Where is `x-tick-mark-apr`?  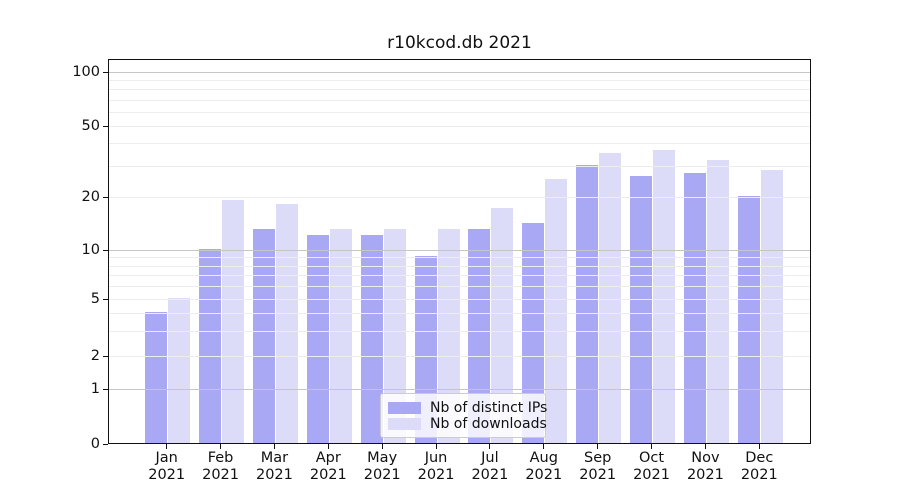
x-tick-mark-apr is located at coordinates (328, 446).